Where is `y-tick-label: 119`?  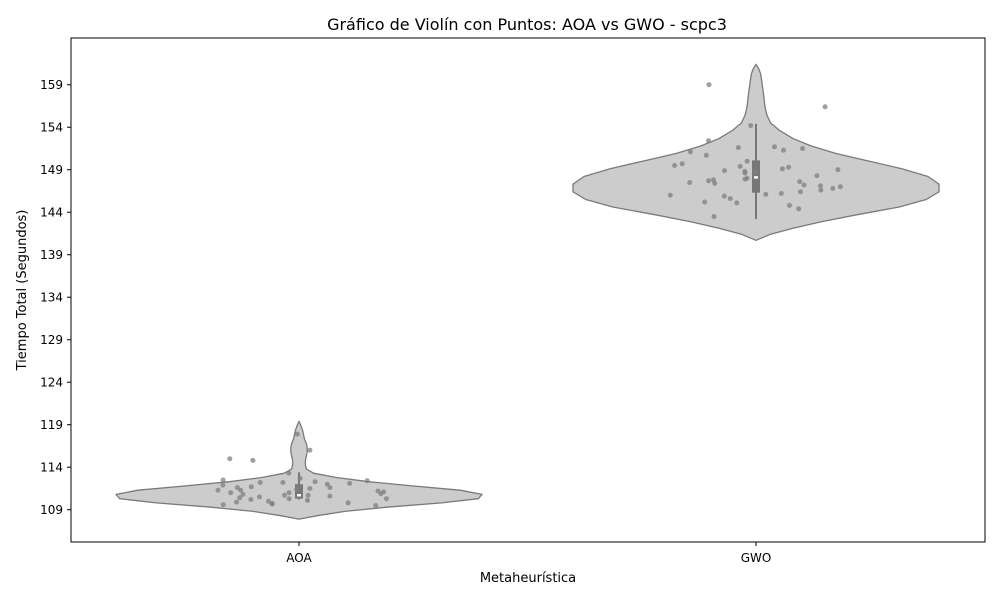
y-tick-label: 119 is located at coordinates (51, 425).